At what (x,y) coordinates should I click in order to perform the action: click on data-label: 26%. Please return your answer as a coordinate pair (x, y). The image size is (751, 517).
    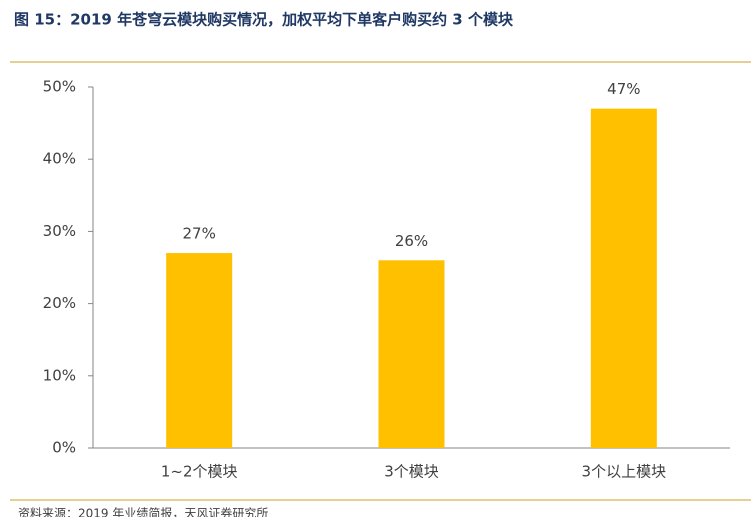
    Looking at the image, I should click on (411, 241).